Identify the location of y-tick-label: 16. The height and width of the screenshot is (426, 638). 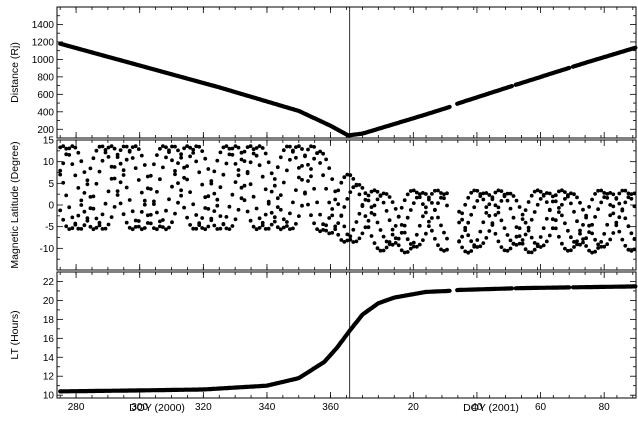
(49, 339).